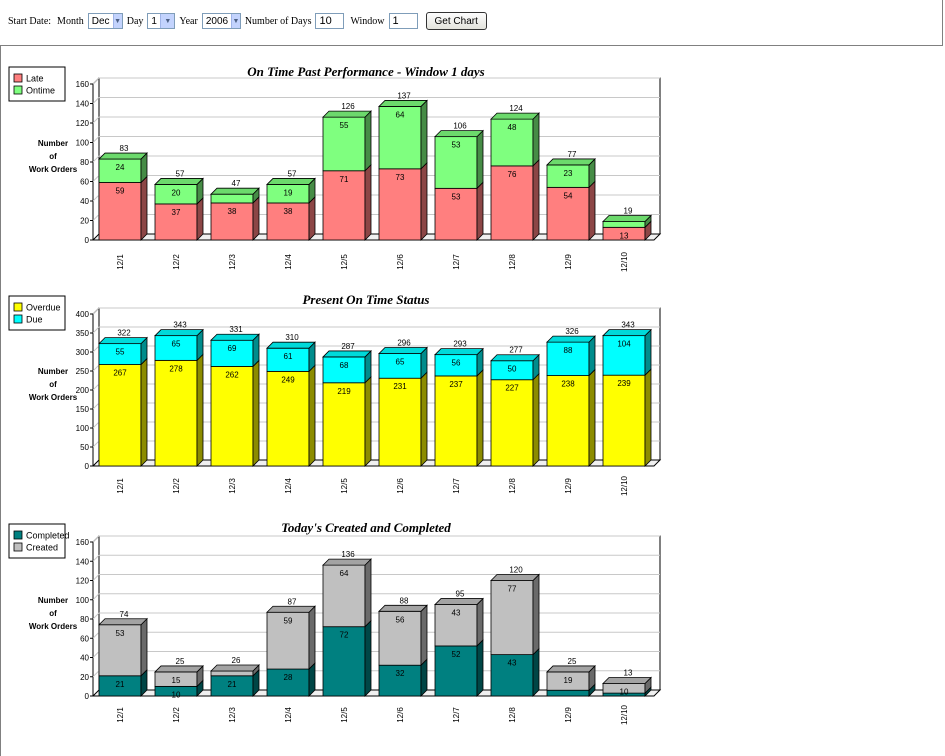 The image size is (945, 756). Describe the element at coordinates (288, 192) in the screenshot. I see `bar-value-label: 19` at that location.